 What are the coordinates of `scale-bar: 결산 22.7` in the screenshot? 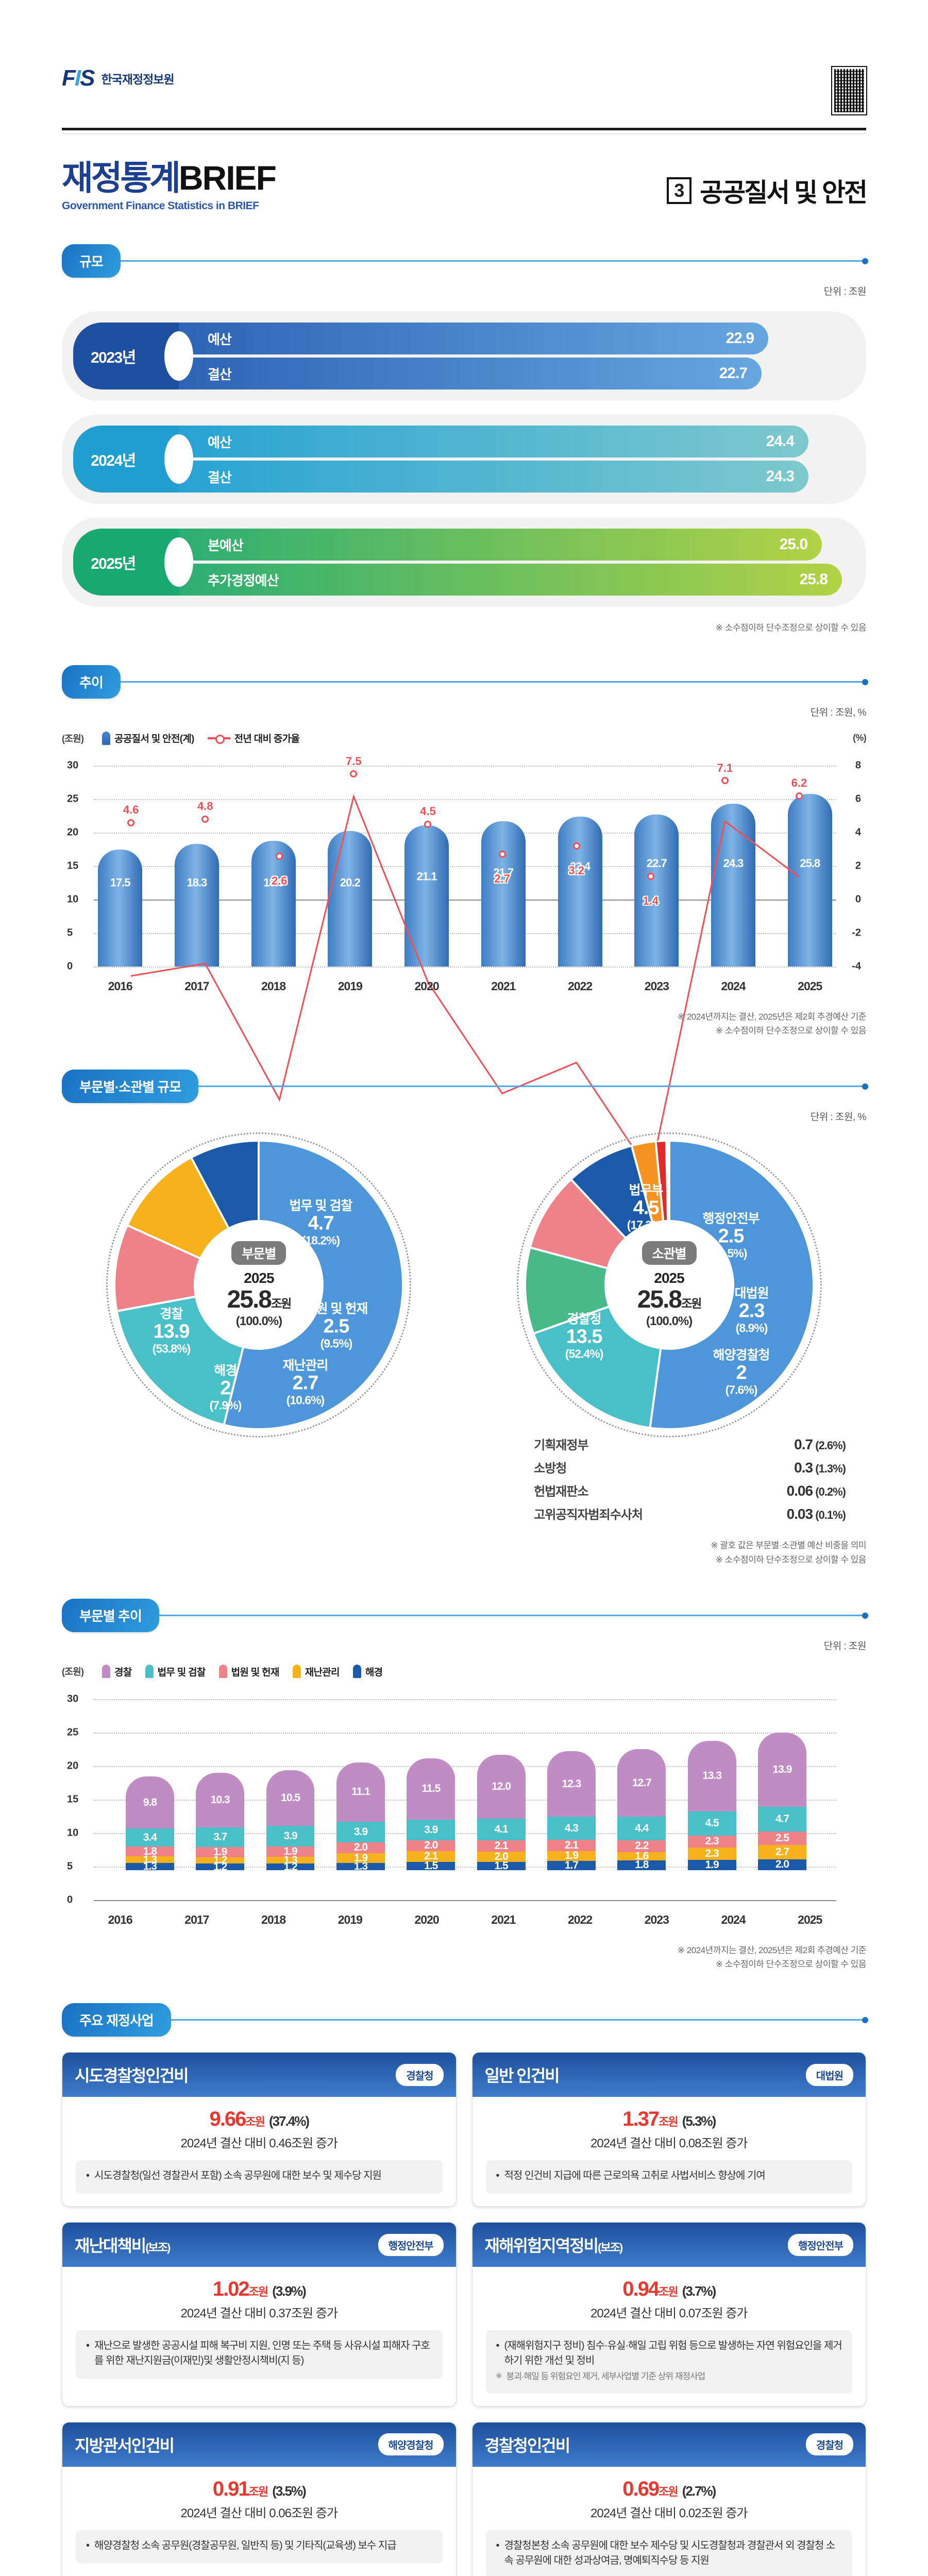 It's located at (470, 373).